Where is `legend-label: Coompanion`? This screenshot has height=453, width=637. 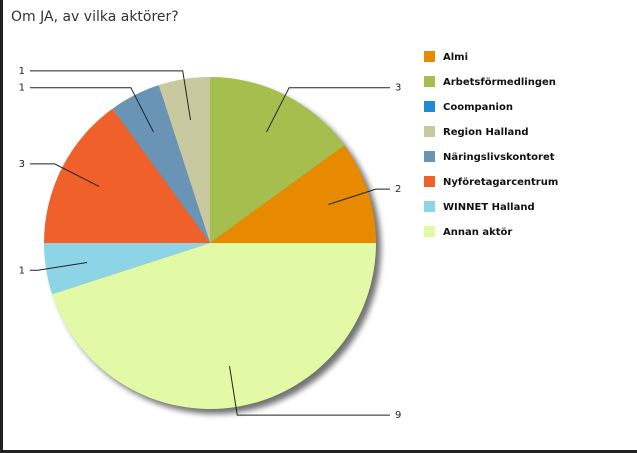 legend-label: Coompanion is located at coordinates (478, 107).